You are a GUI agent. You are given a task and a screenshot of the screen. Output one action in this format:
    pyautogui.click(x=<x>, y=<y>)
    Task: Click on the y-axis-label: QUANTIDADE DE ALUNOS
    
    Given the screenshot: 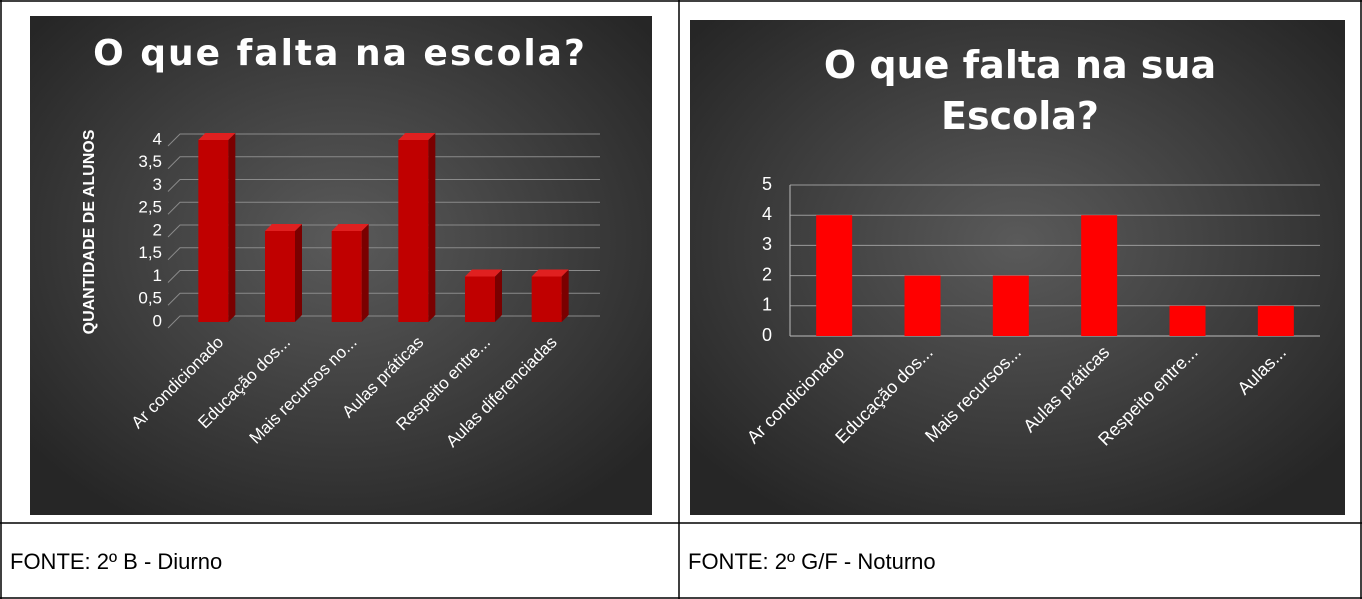 What is the action you would take?
    pyautogui.click(x=89, y=231)
    